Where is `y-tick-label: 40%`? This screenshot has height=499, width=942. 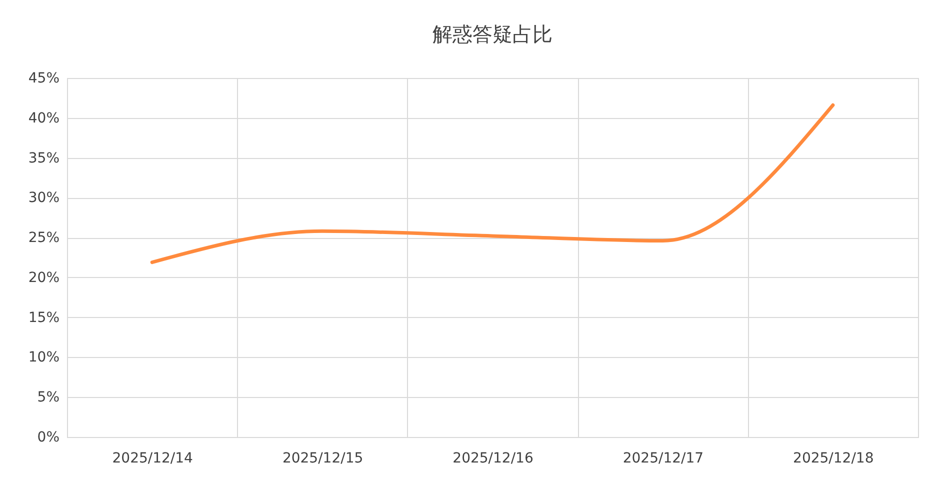 y-tick-label: 40% is located at coordinates (44, 118).